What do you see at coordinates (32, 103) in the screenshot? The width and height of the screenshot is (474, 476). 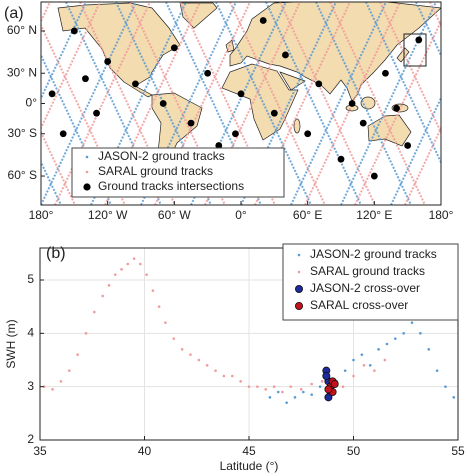 I see `y-tick-label: 0°` at bounding box center [32, 103].